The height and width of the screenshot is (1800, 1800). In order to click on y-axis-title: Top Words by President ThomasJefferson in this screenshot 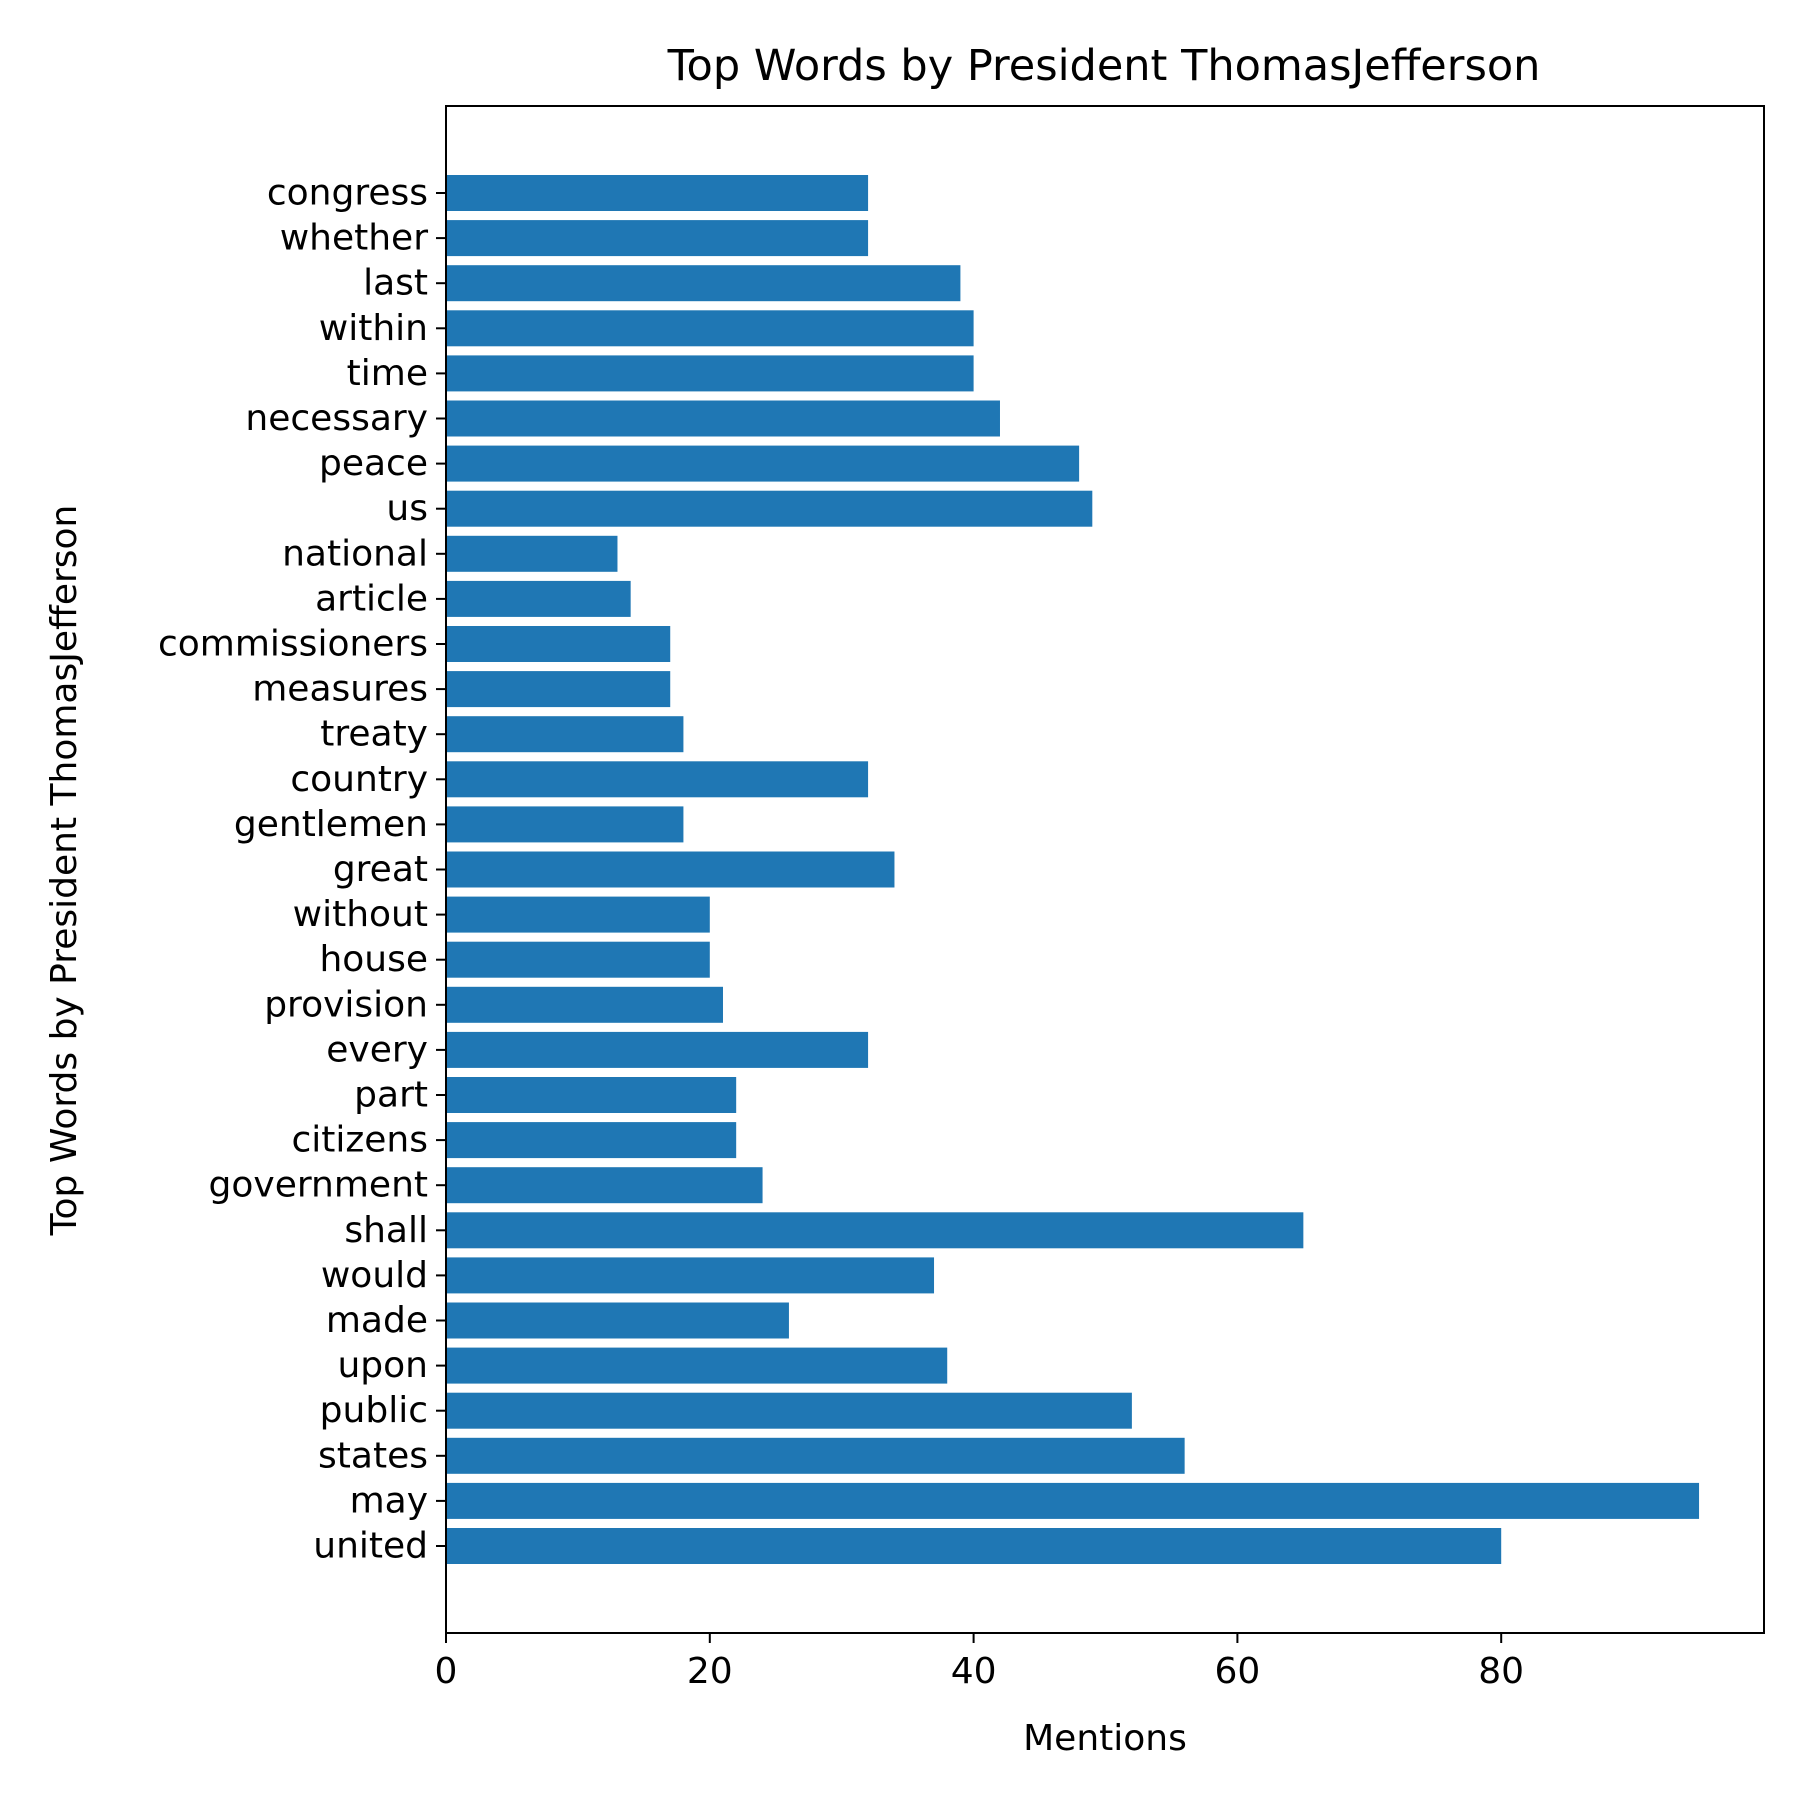, I will do `click(64, 871)`.